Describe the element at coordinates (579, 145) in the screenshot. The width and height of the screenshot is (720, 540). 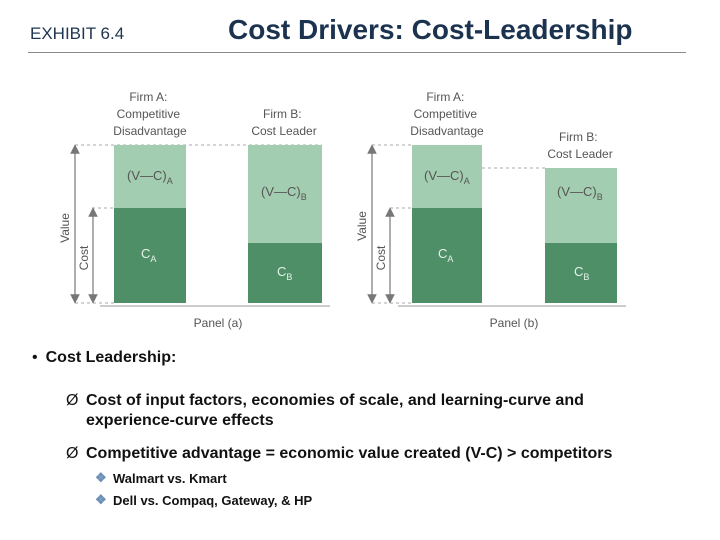
I see `panel-b-firm-b-label: Firm B: Cost Leader` at that location.